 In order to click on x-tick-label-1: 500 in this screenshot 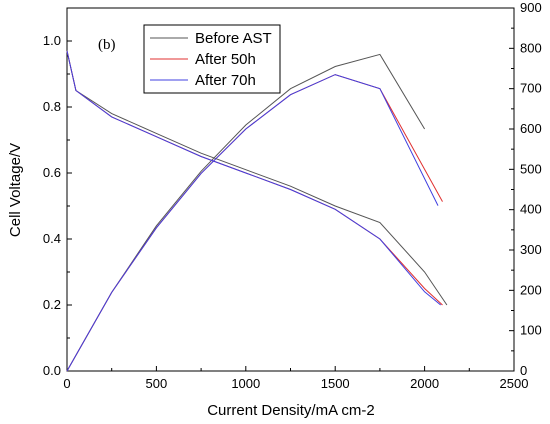, I will do `click(157, 383)`.